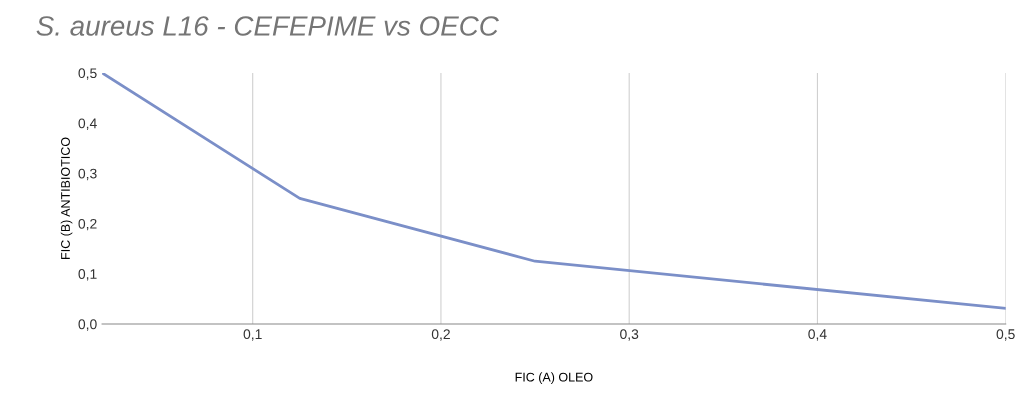 This screenshot has height=405, width=1021. What do you see at coordinates (87, 275) in the screenshot?
I see `y-tick-label: 0,1` at bounding box center [87, 275].